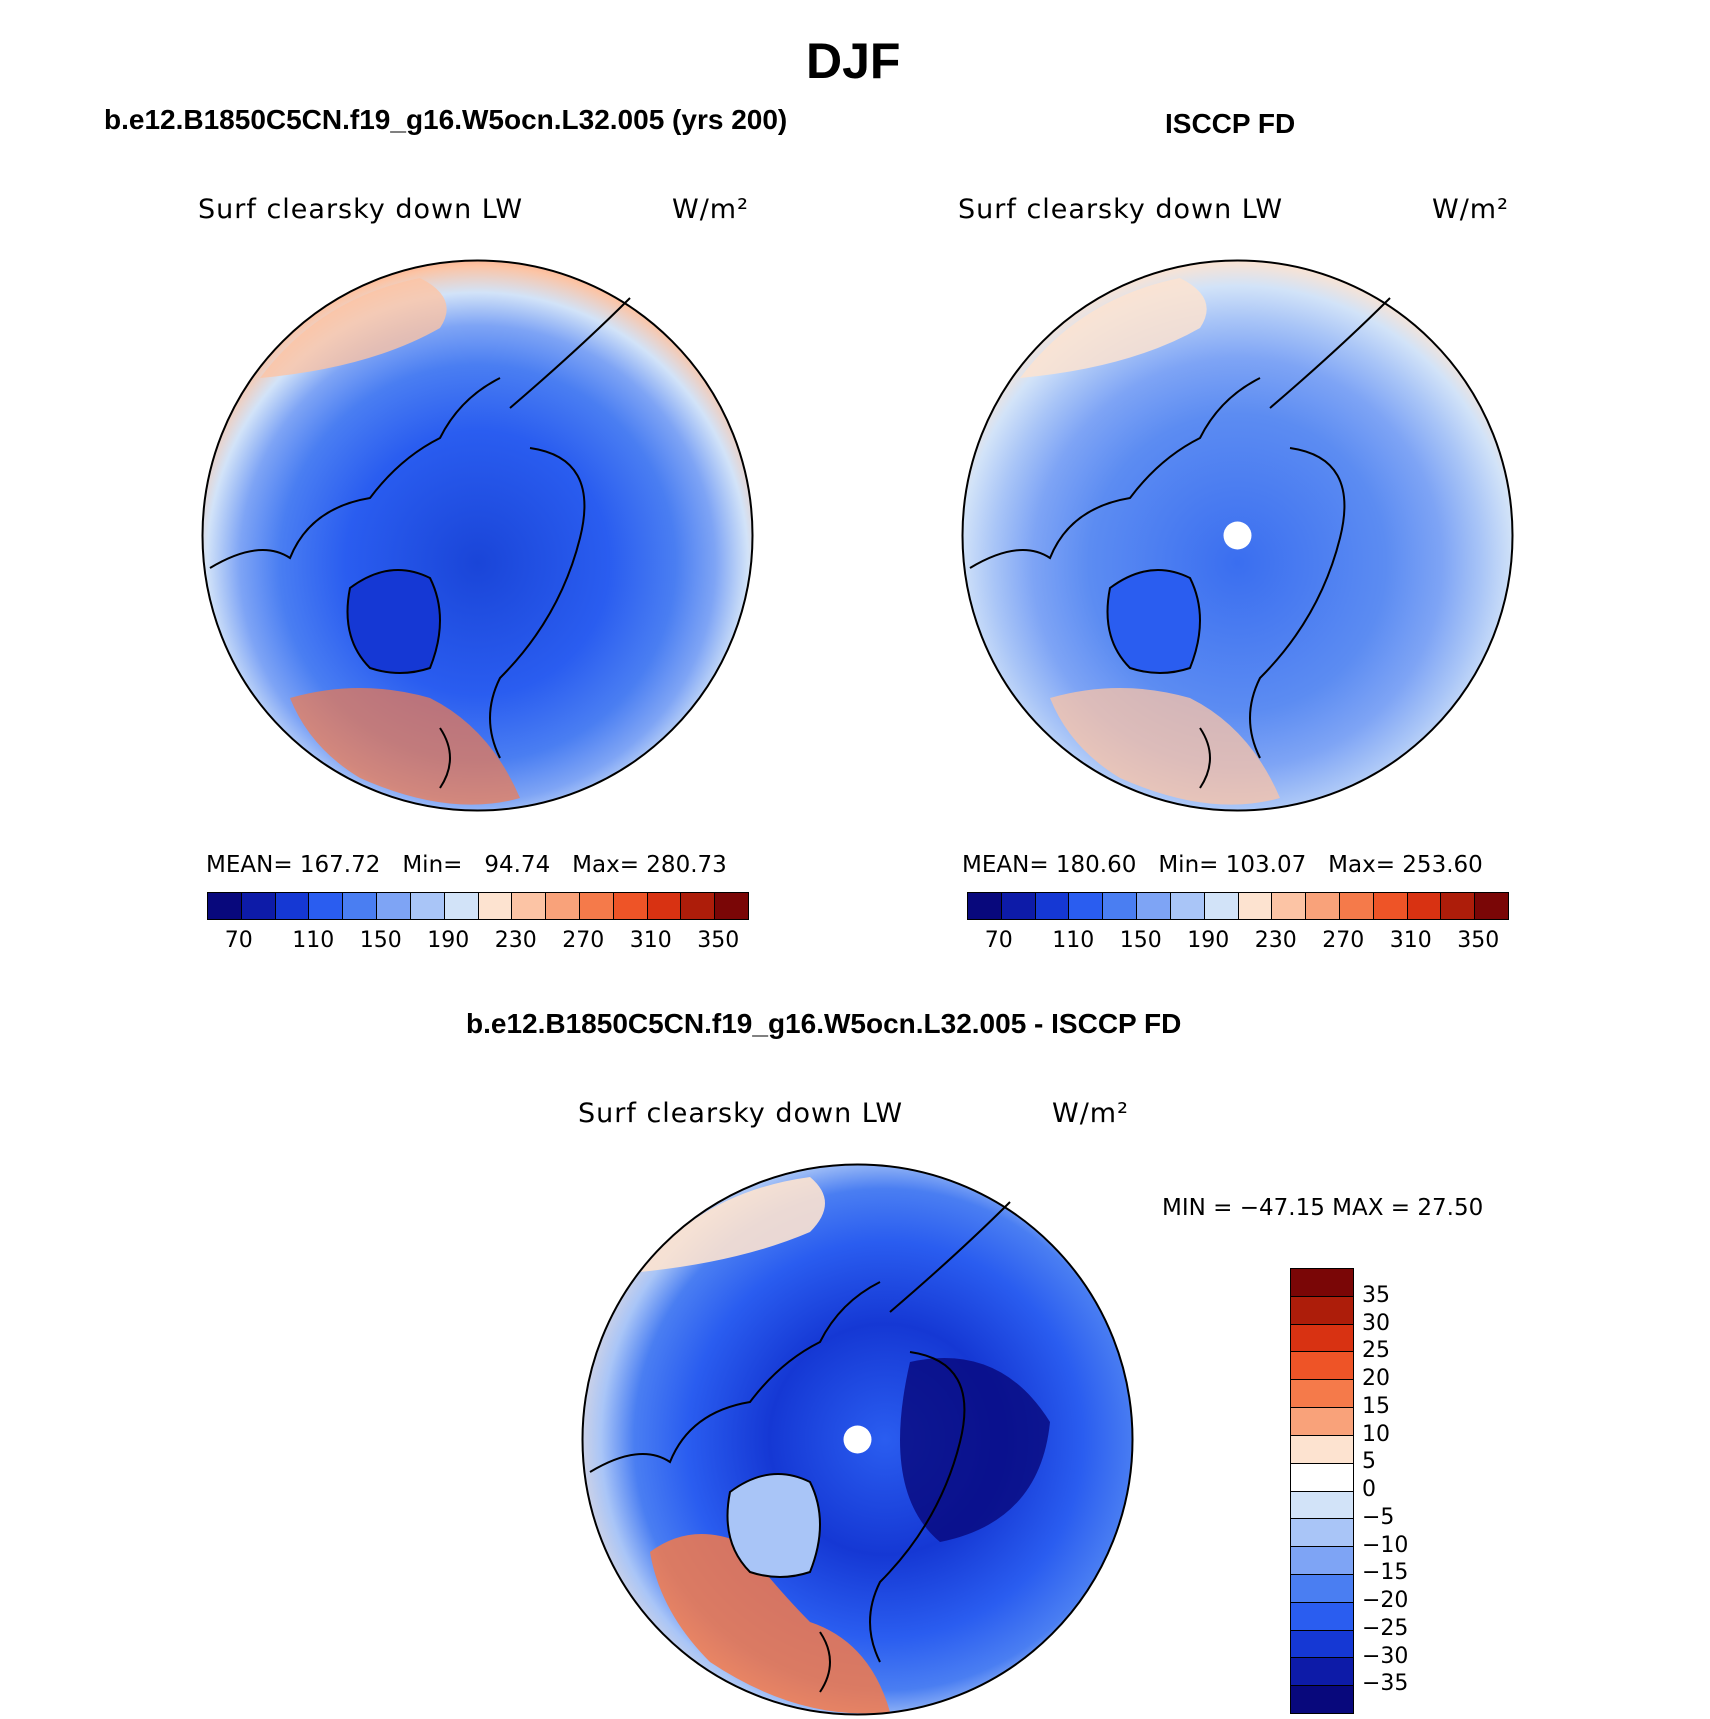  I want to click on panel1-variable: Surf clearsky down LW, so click(361, 209).